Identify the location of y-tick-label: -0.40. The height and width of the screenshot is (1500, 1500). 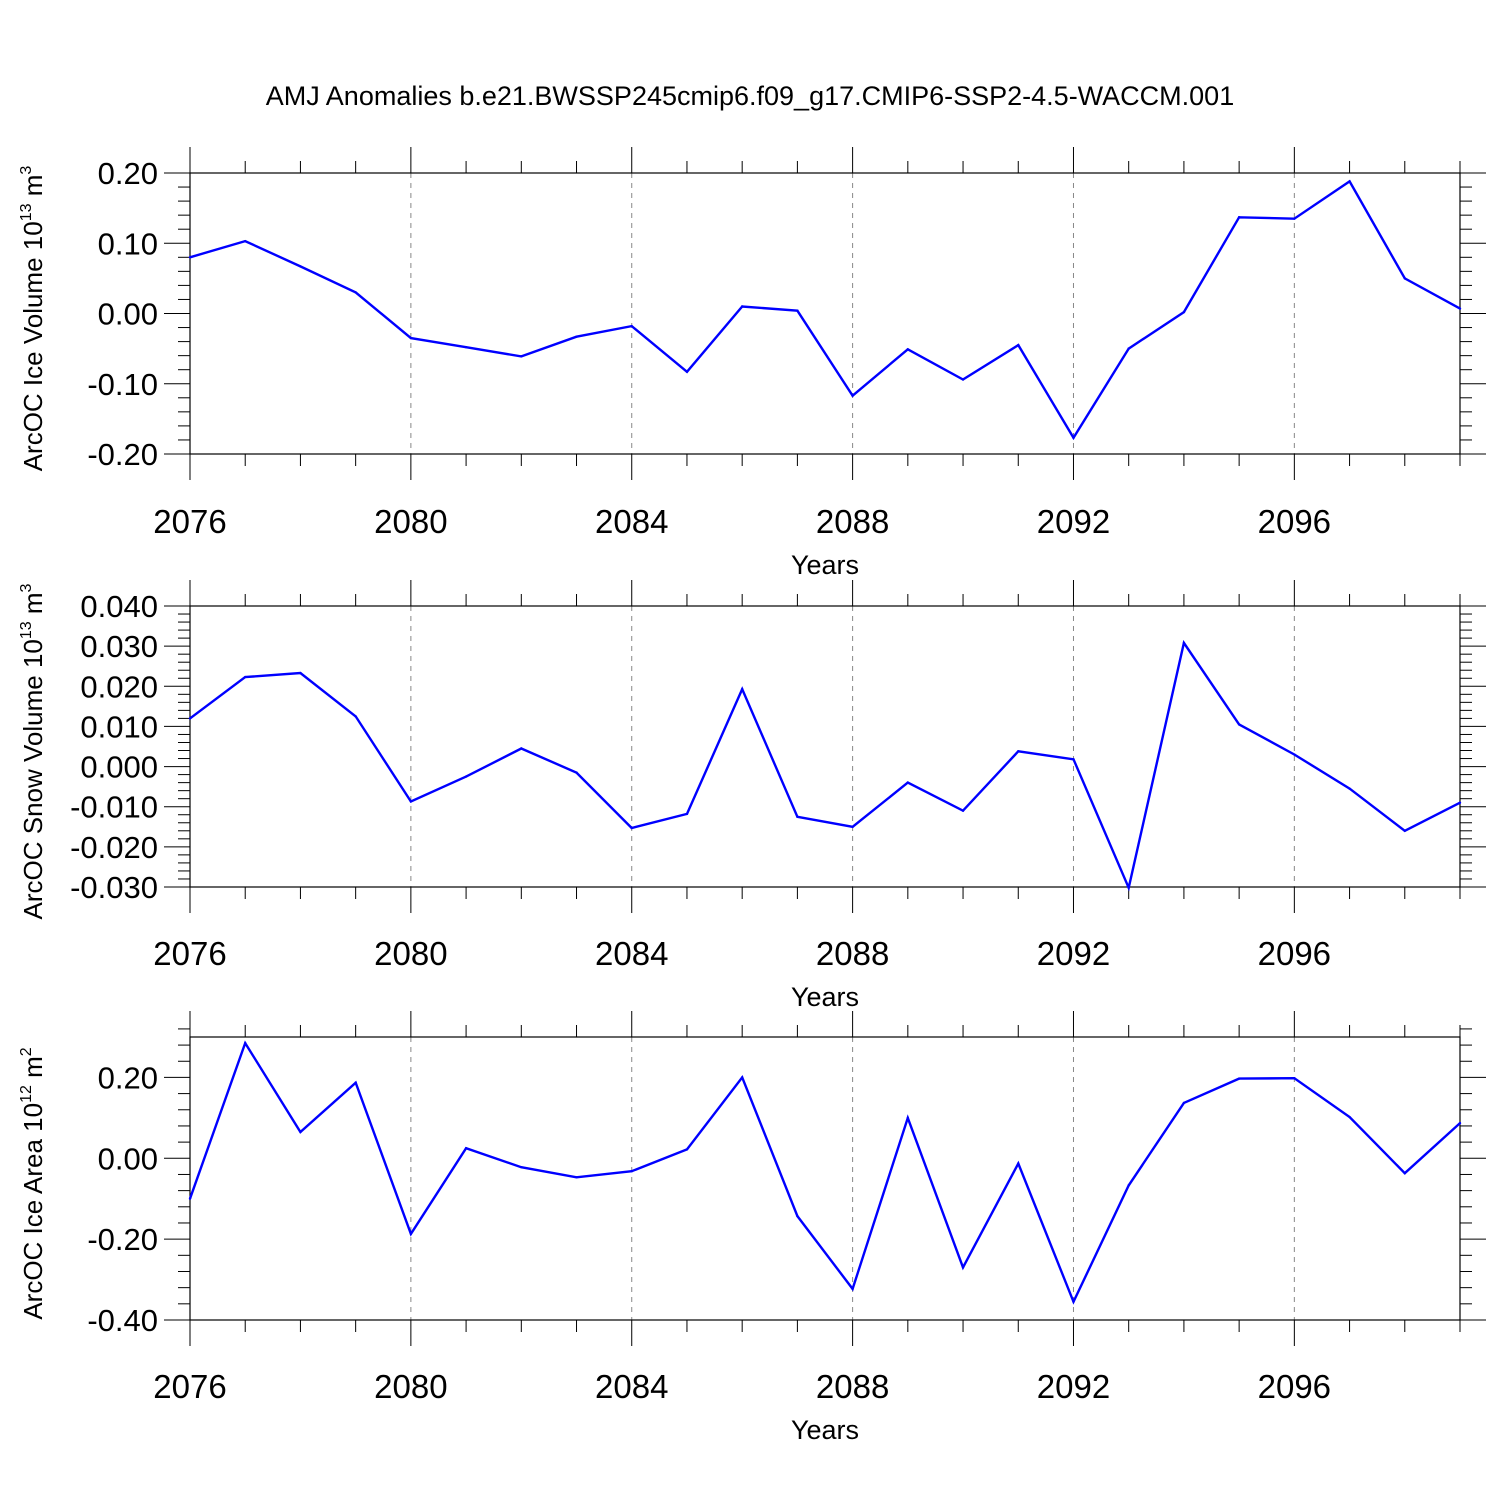
(122, 1320).